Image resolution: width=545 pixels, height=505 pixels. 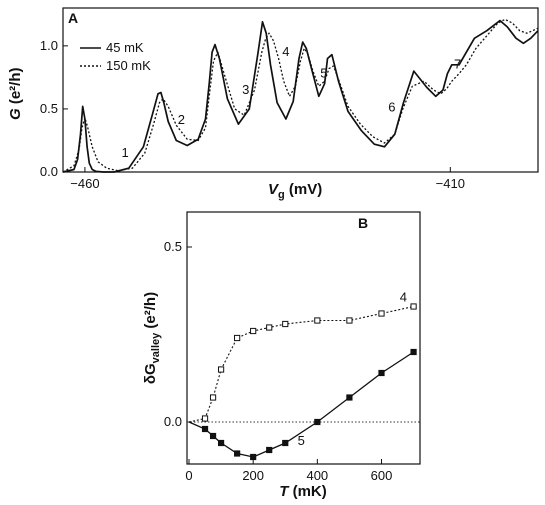 I want to click on panel-a-y-ticks: 0.0 0.5 1.0, so click(x=54, y=108).